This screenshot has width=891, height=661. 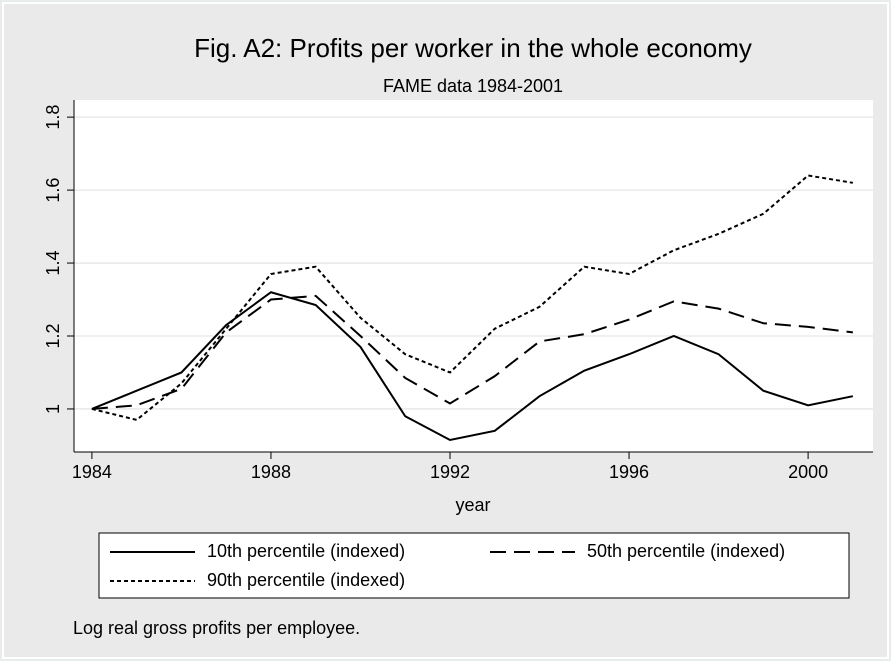 What do you see at coordinates (53, 190) in the screenshot?
I see `y-tick-label: 1.6` at bounding box center [53, 190].